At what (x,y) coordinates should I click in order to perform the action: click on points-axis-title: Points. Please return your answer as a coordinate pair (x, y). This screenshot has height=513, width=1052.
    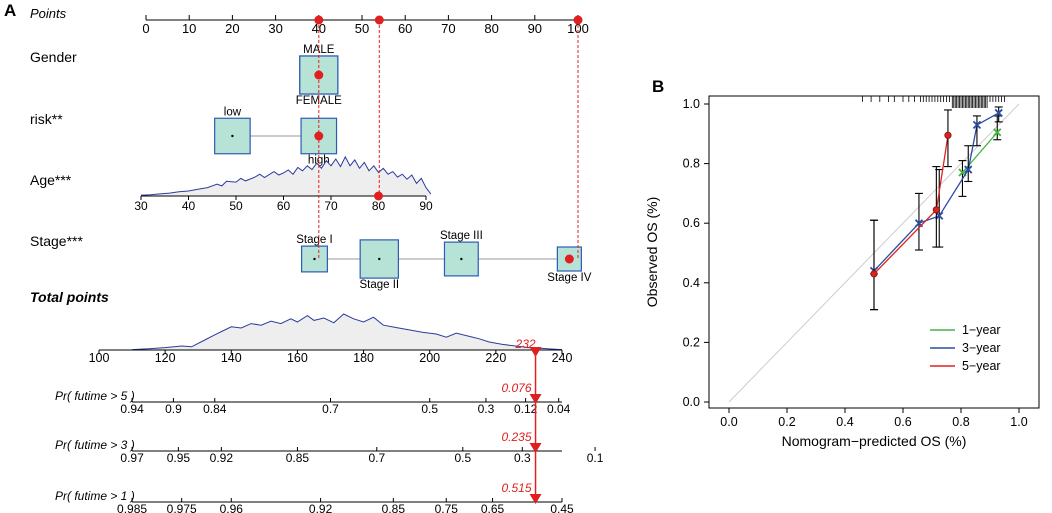
    Looking at the image, I should click on (48, 13).